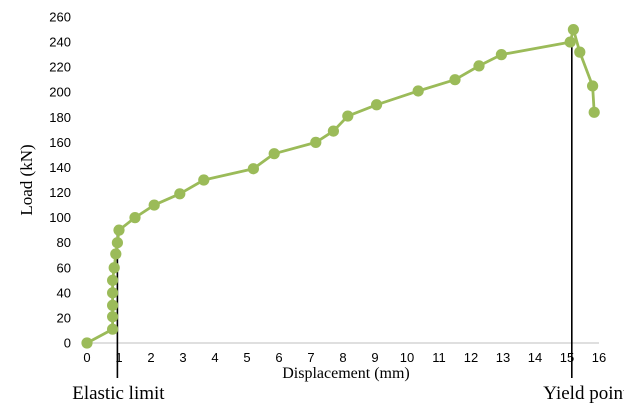 This screenshot has height=410, width=624. Describe the element at coordinates (346, 373) in the screenshot. I see `x-axis-title: Displacement (mm)` at that location.